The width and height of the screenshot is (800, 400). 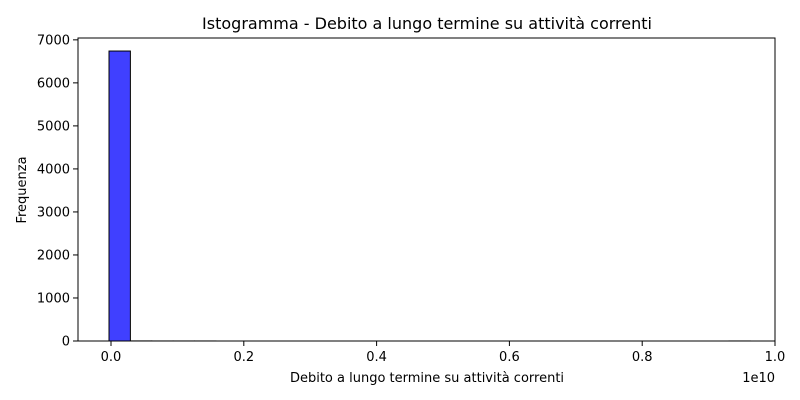 I want to click on y-tick-label: 3000, so click(x=53, y=212).